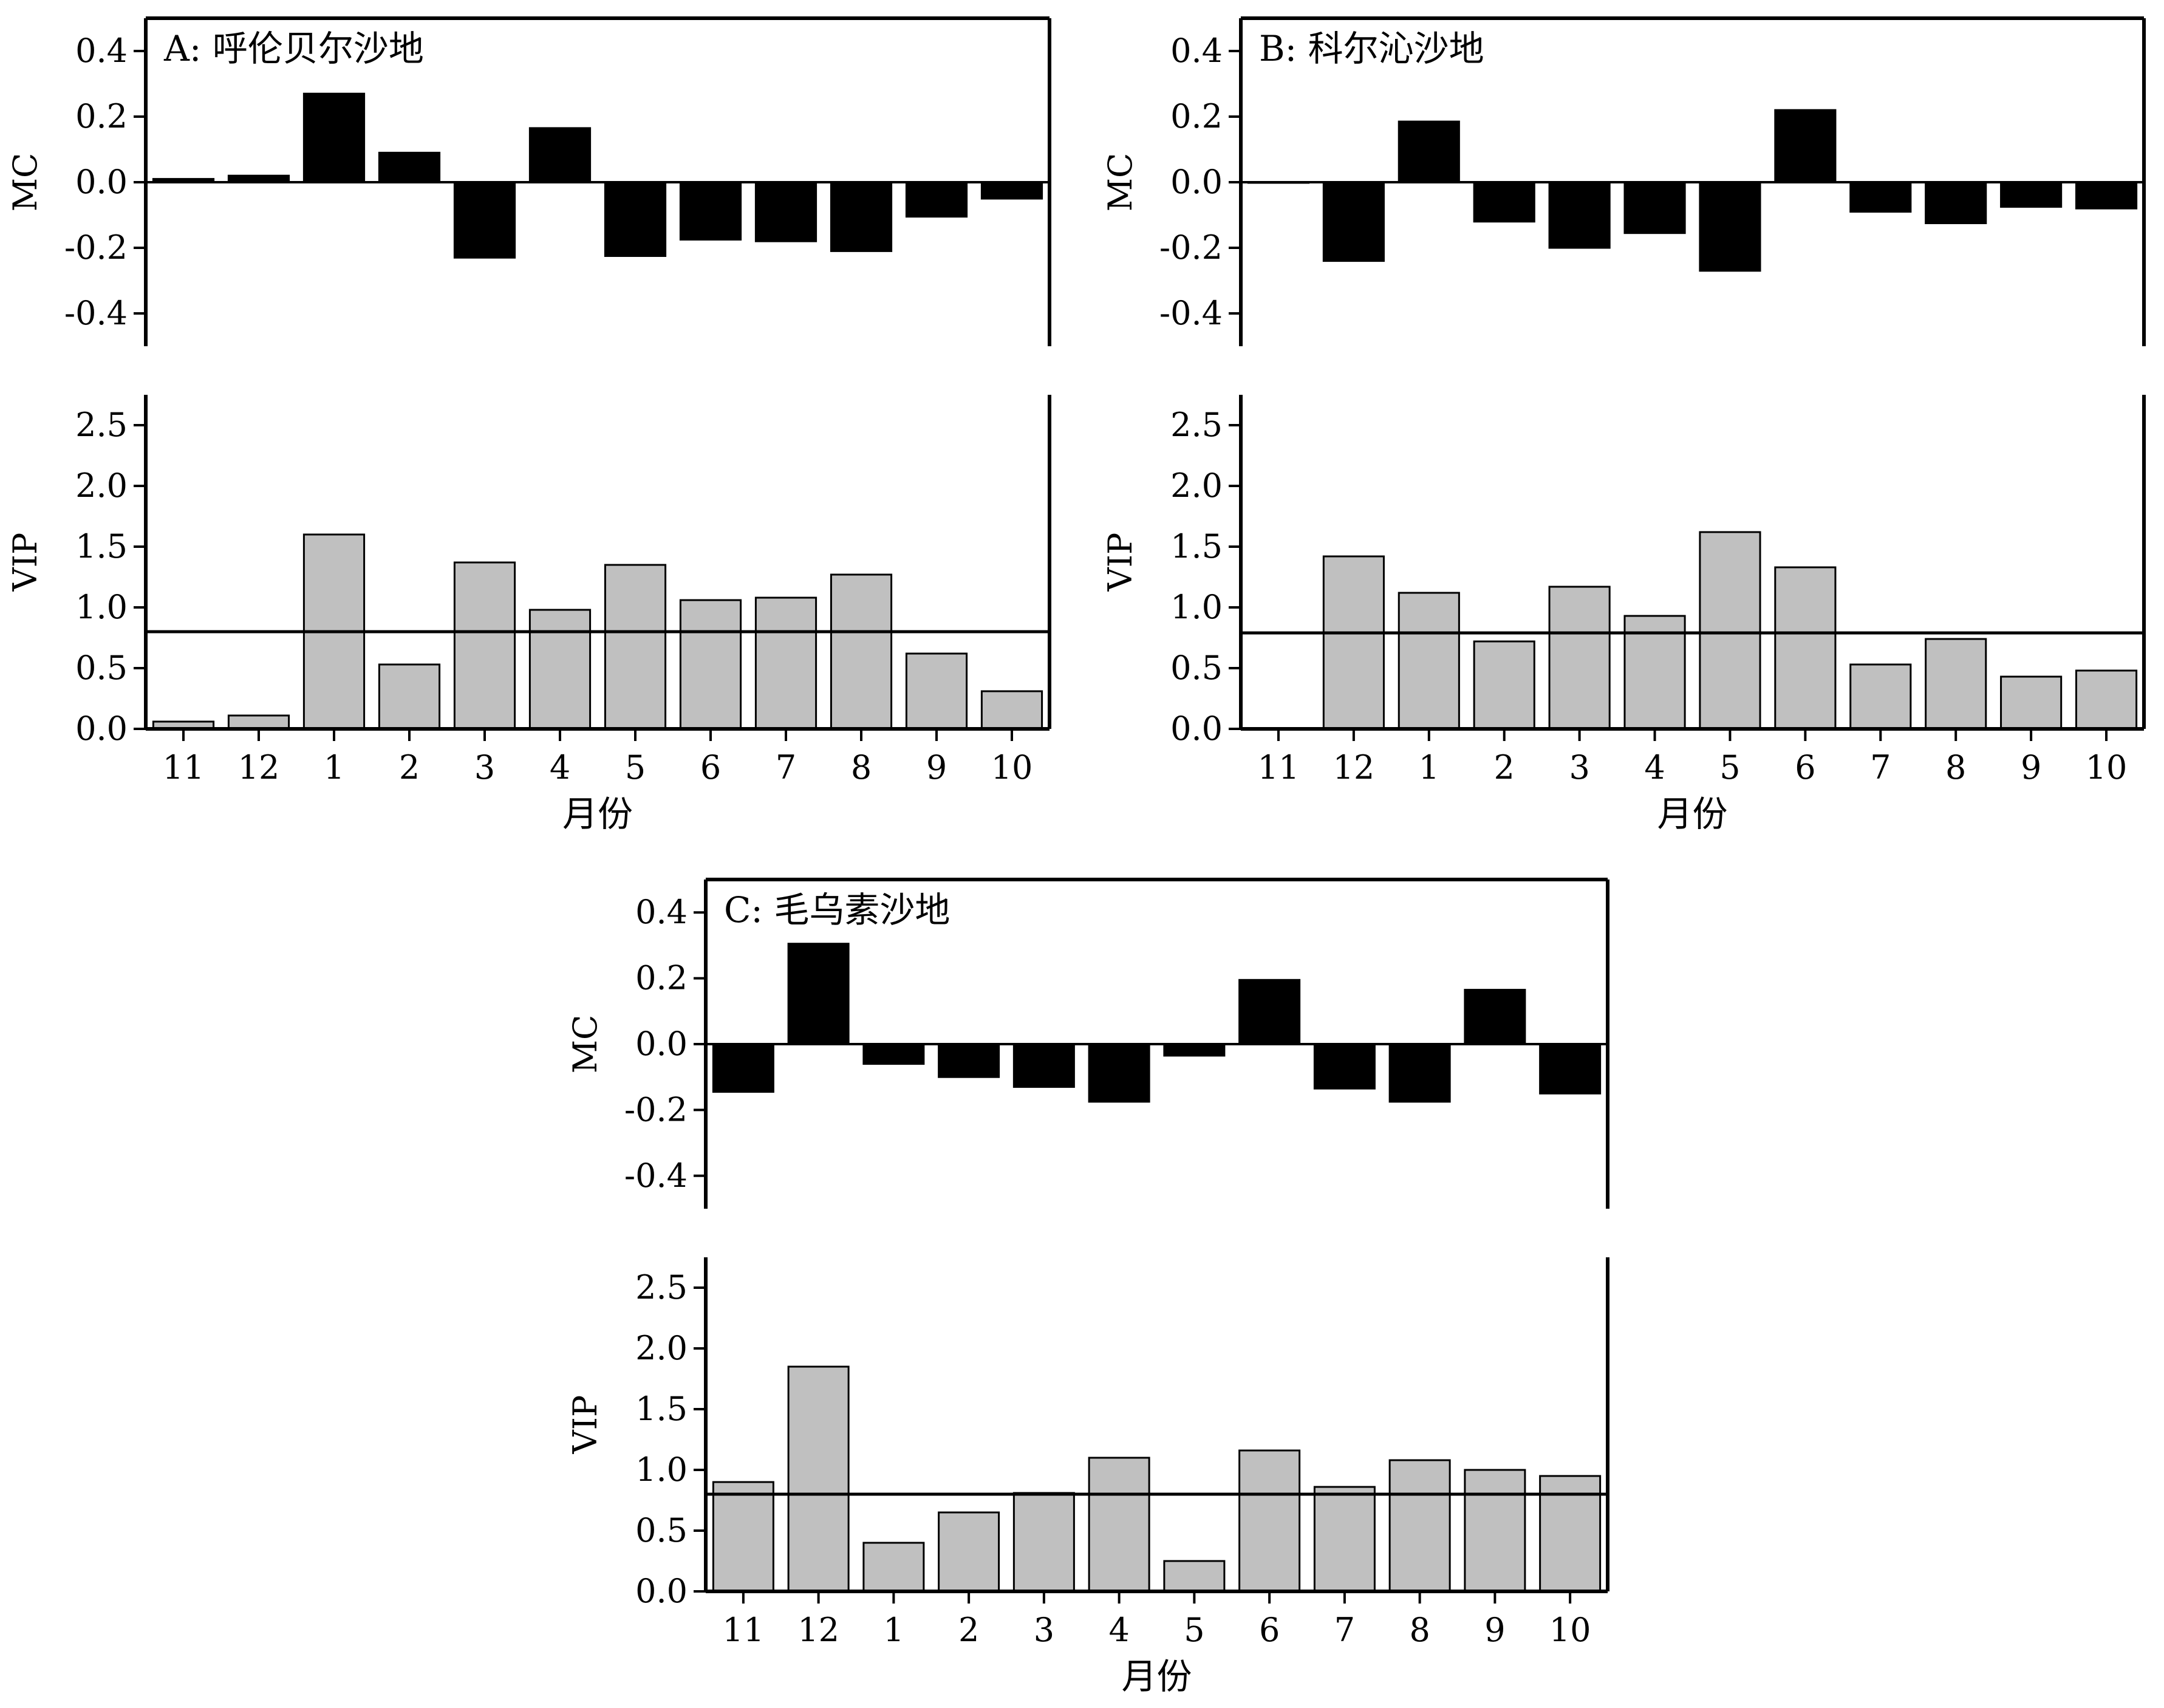 This screenshot has width=2164, height=1708. What do you see at coordinates (1429, 767) in the screenshot?
I see `x-tick-label: 1` at bounding box center [1429, 767].